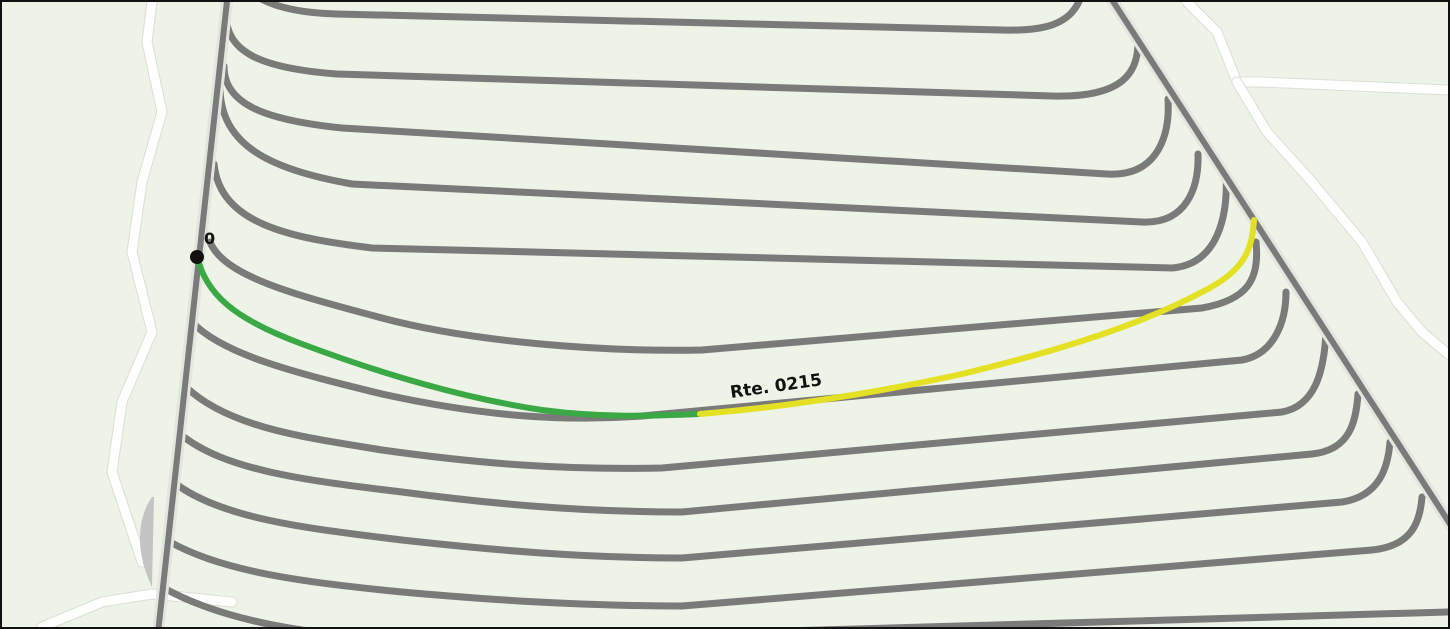  Describe the element at coordinates (448, 336) in the screenshot. I see `route-segment-completed` at that location.